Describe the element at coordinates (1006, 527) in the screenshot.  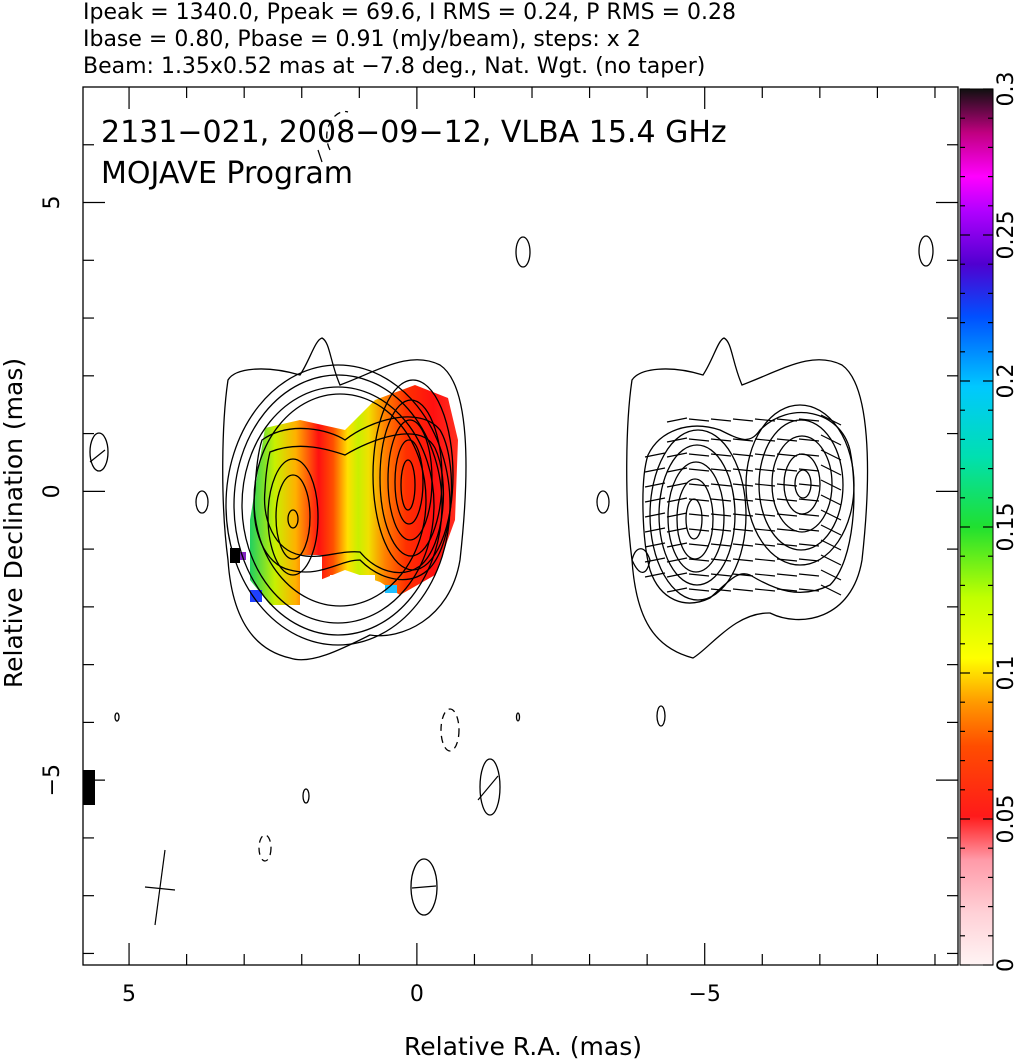
I see `colorbar-tick-label: 0.15` at that location.